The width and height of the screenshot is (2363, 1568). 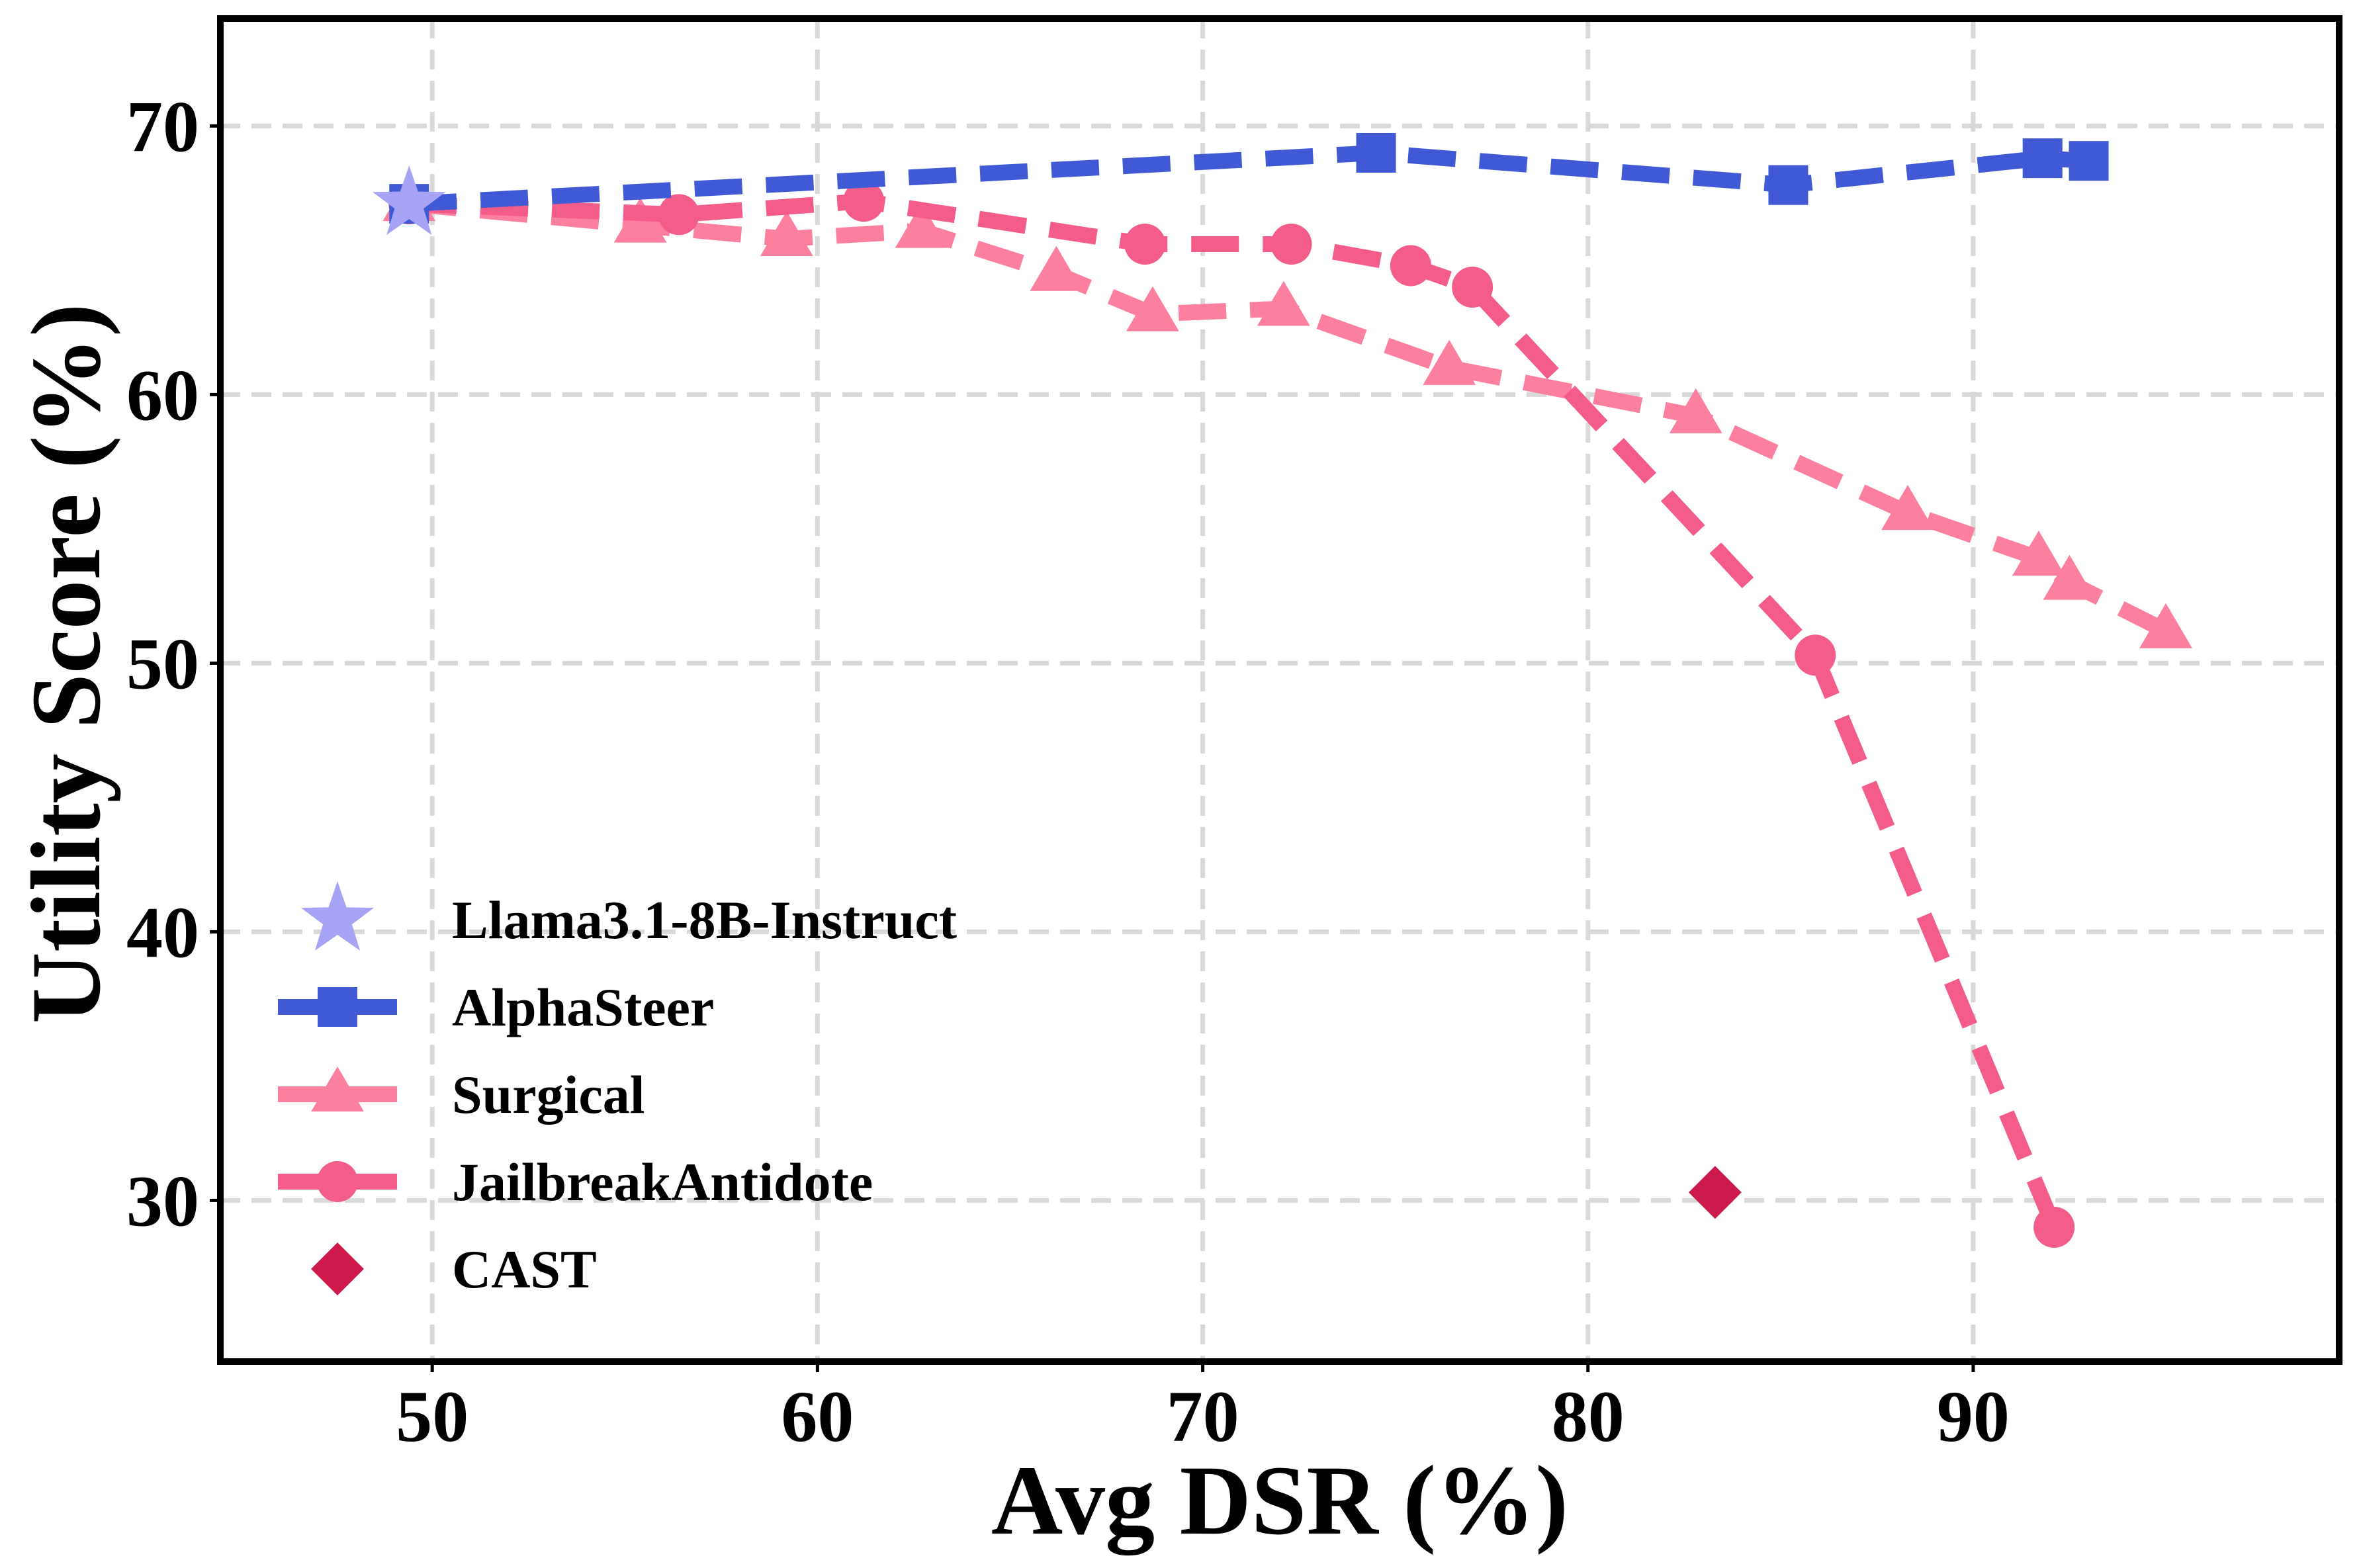 I want to click on legend-item-alphasteer: AlphaSteer, so click(x=496, y=1007).